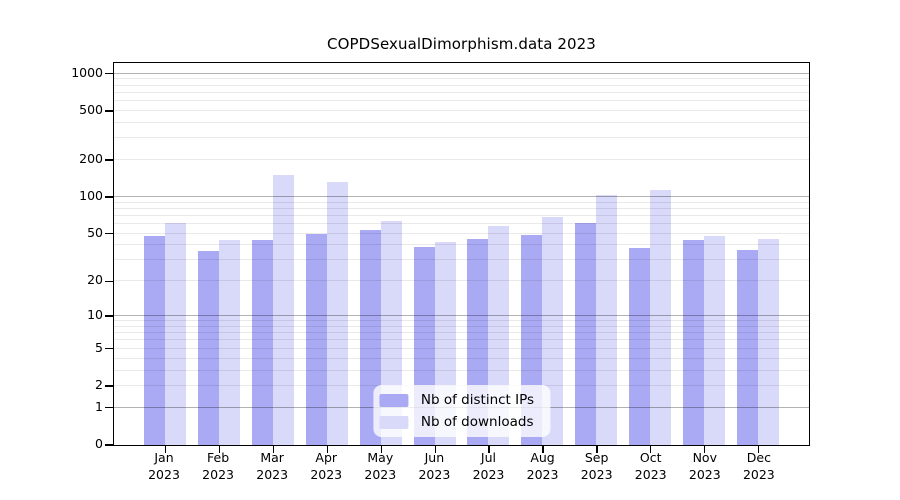 The image size is (900, 500). I want to click on y-label-2: 2, so click(99, 384).